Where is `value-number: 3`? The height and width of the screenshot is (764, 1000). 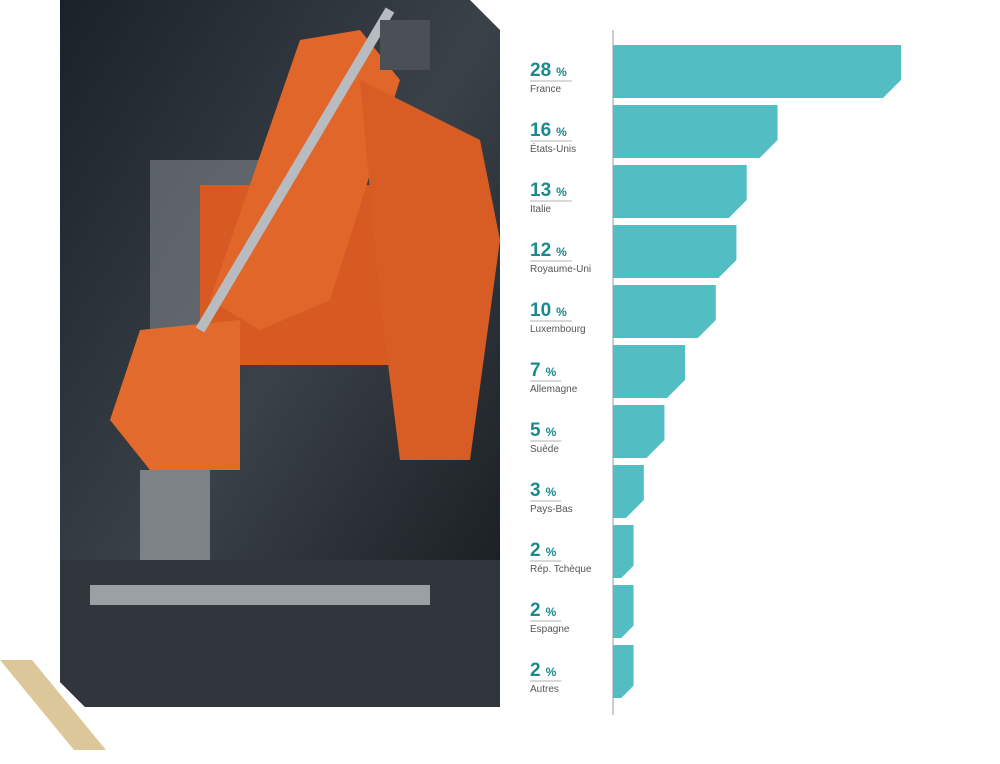 value-number: 3 is located at coordinates (535, 490).